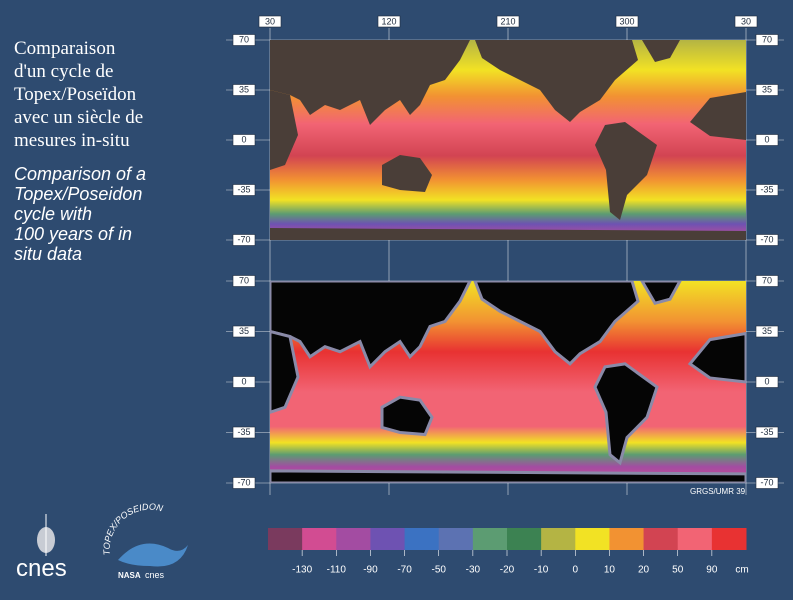 The image size is (793, 600). What do you see at coordinates (370, 570) in the screenshot?
I see `legend-label: -90` at bounding box center [370, 570].